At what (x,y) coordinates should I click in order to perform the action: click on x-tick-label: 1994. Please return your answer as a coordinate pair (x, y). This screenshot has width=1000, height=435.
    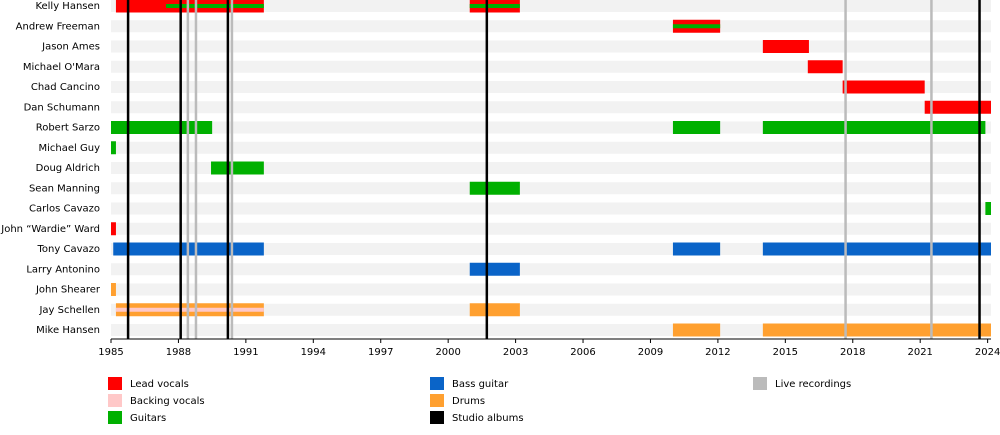
    Looking at the image, I should click on (313, 352).